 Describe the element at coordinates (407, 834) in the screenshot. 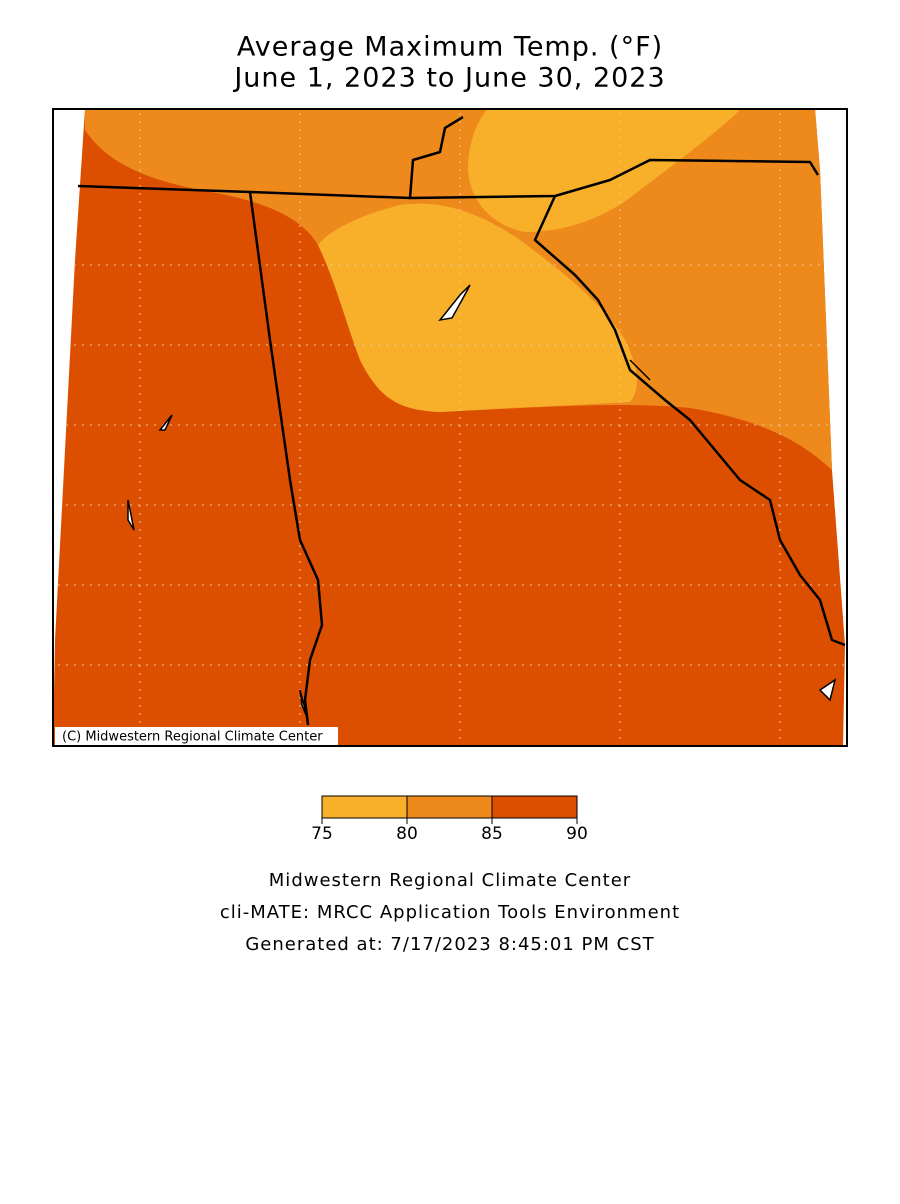

I see `legend-tick-label: 80` at that location.